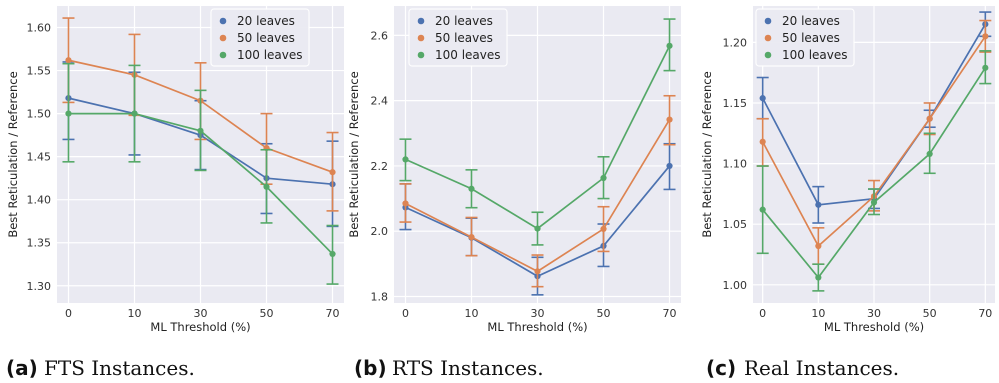 Image resolution: width=999 pixels, height=383 pixels. What do you see at coordinates (735, 164) in the screenshot?
I see `y-tick-label: 1.10` at bounding box center [735, 164].